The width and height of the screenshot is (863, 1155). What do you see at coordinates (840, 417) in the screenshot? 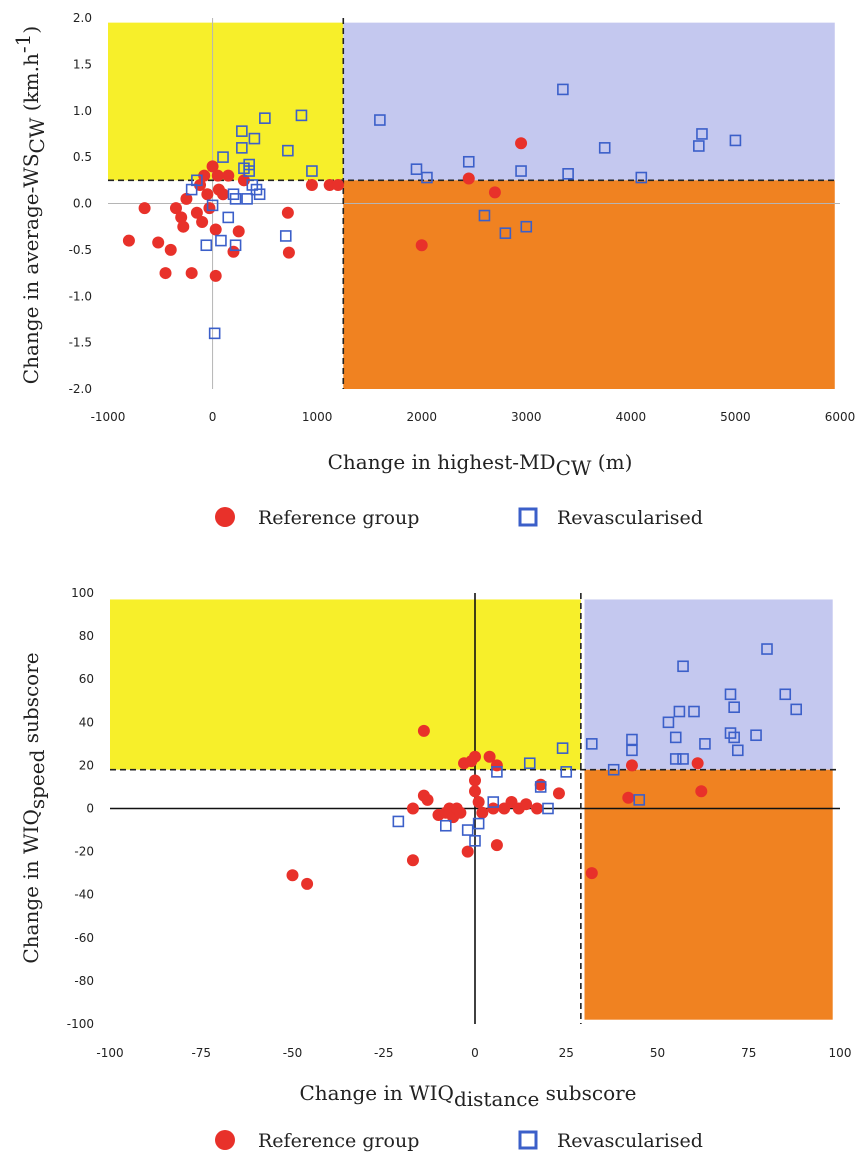
I see `x-tick-label: 6000` at bounding box center [840, 417].